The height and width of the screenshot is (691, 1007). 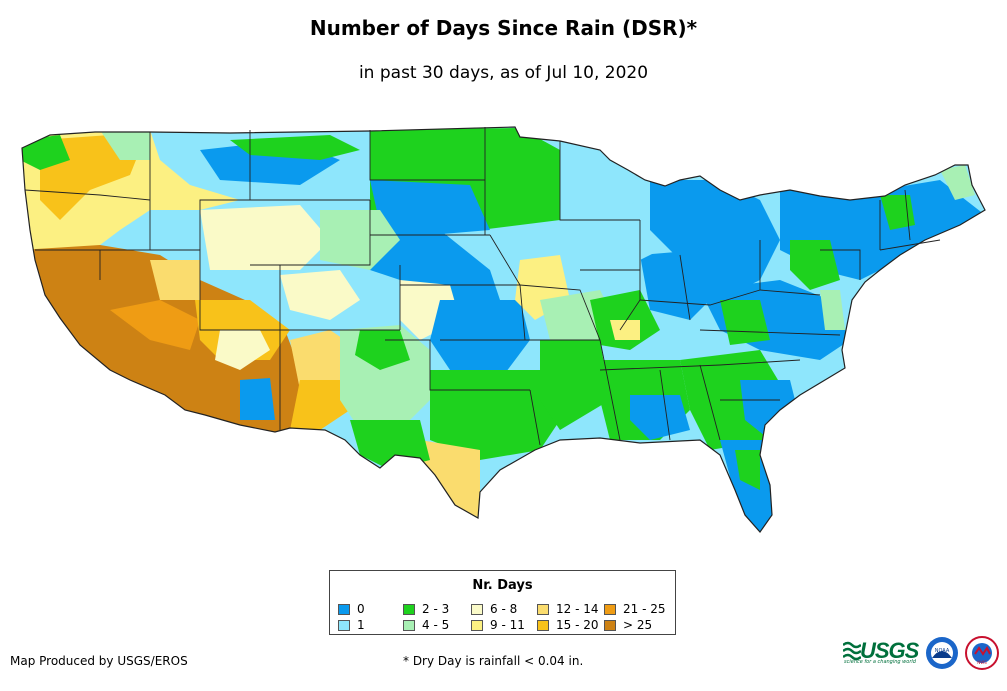 I want to click on map-title: Number of Days Since Rain (DSR)*, so click(x=503, y=28).